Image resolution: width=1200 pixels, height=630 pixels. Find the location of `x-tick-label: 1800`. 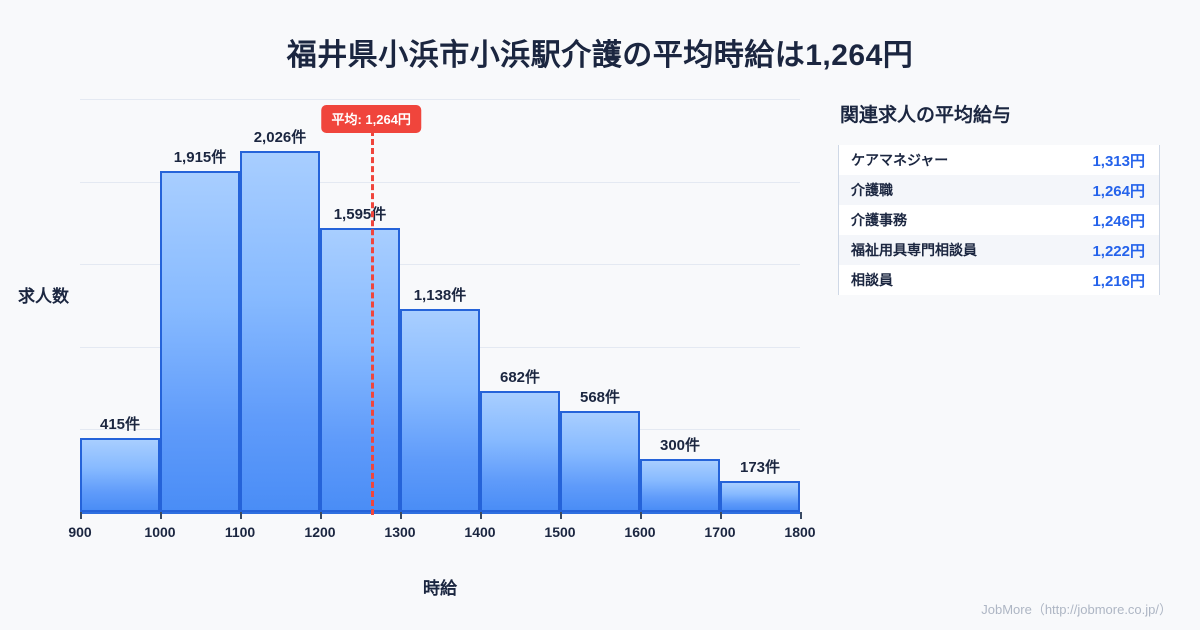

x-tick-label: 1800 is located at coordinates (800, 532).